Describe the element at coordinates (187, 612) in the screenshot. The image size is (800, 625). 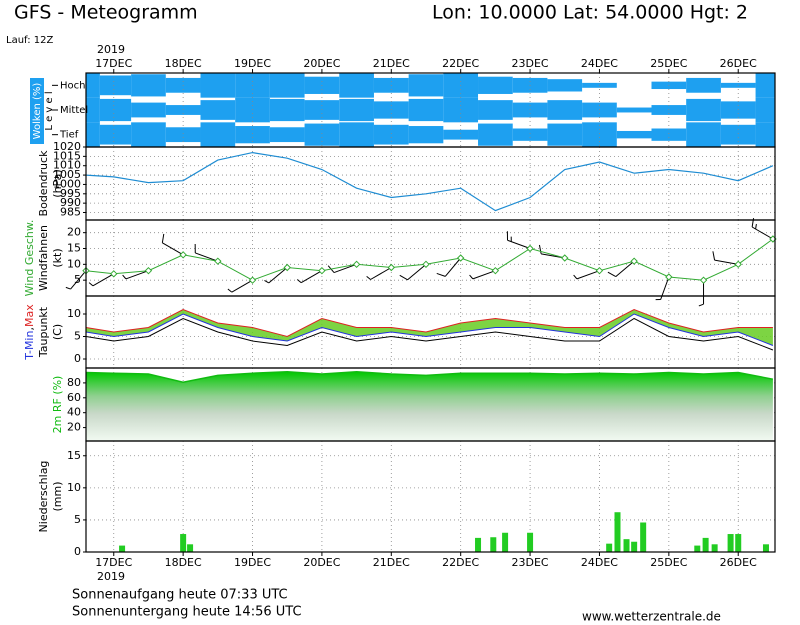
I see `sunset: Sonnenuntergang heute 14:56 UTC` at that location.